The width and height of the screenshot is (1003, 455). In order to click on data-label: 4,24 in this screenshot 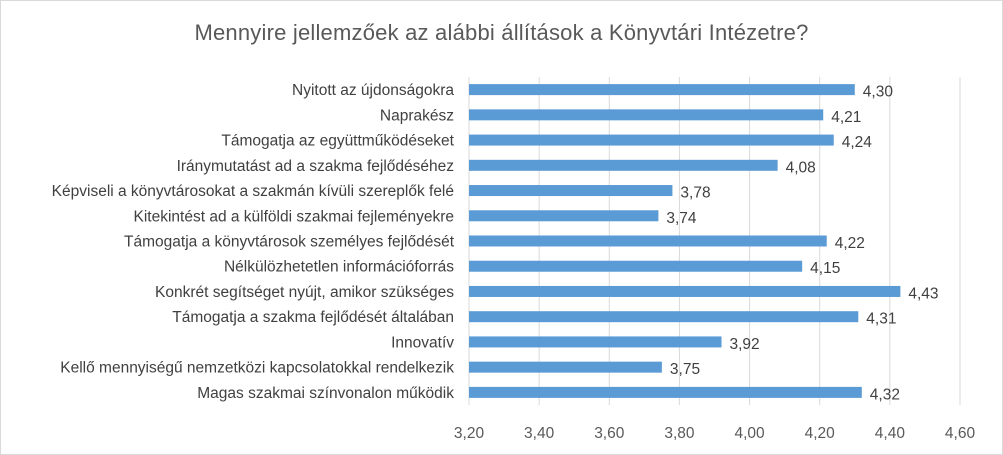, I will do `click(857, 142)`.